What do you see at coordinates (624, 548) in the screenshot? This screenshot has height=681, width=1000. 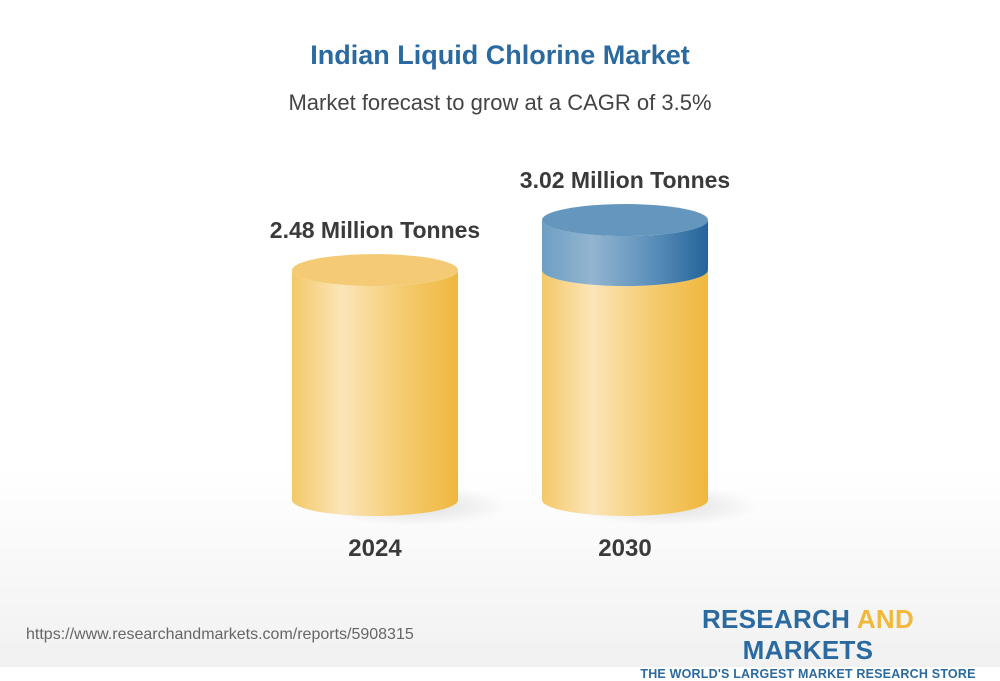 I see `category-label: 2030` at bounding box center [624, 548].